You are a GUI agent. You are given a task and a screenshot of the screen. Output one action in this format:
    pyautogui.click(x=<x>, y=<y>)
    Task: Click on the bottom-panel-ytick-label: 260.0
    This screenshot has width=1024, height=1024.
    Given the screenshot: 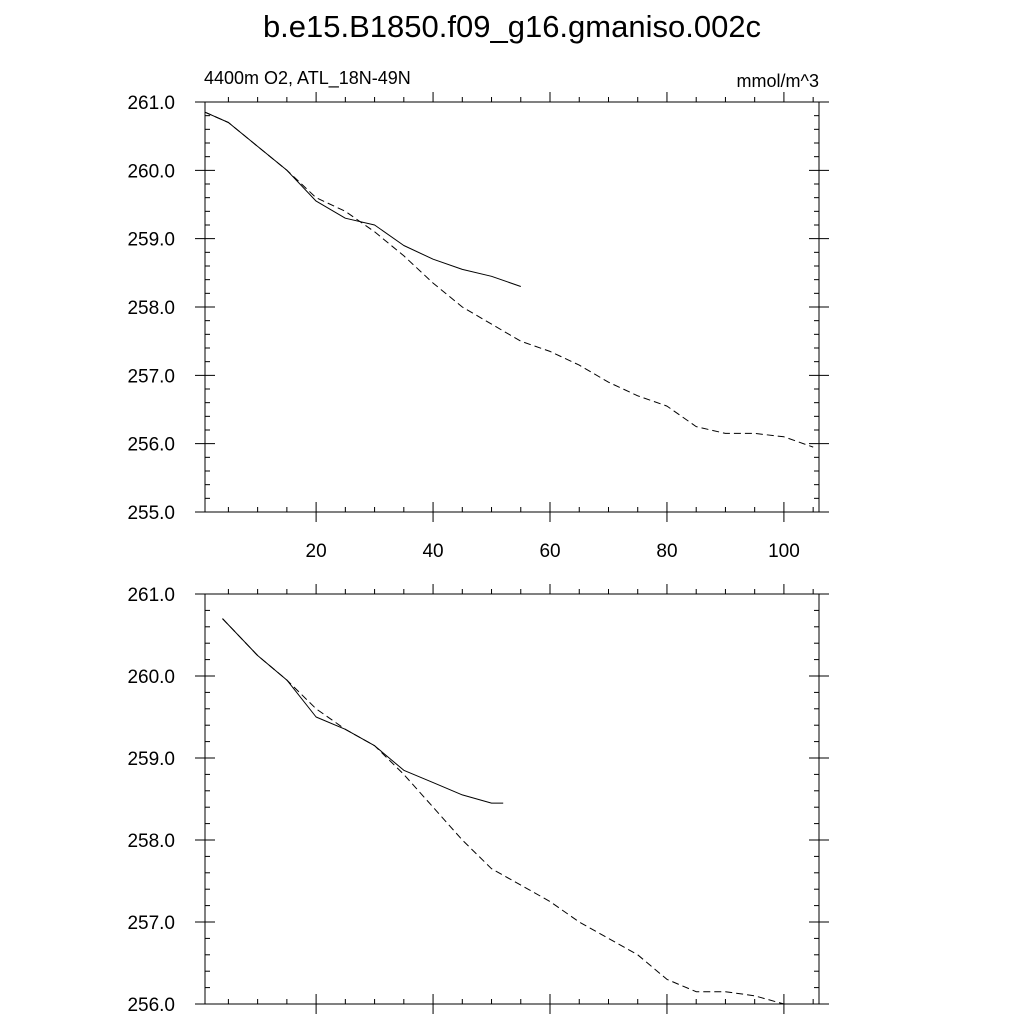 What is the action you would take?
    pyautogui.click(x=151, y=677)
    